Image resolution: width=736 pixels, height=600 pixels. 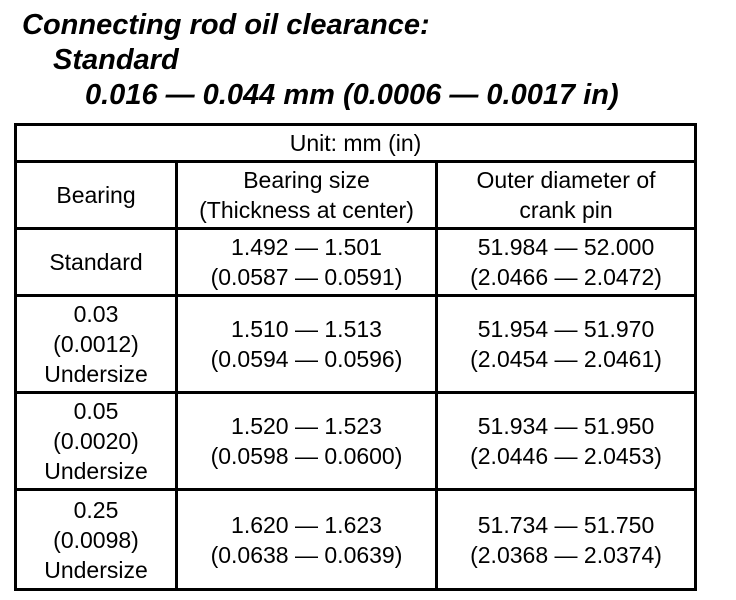 What do you see at coordinates (306, 344) in the screenshot?
I see `cell-bearing-size: 1.510 — 1.513 (0.0594 — 0.0596)` at bounding box center [306, 344].